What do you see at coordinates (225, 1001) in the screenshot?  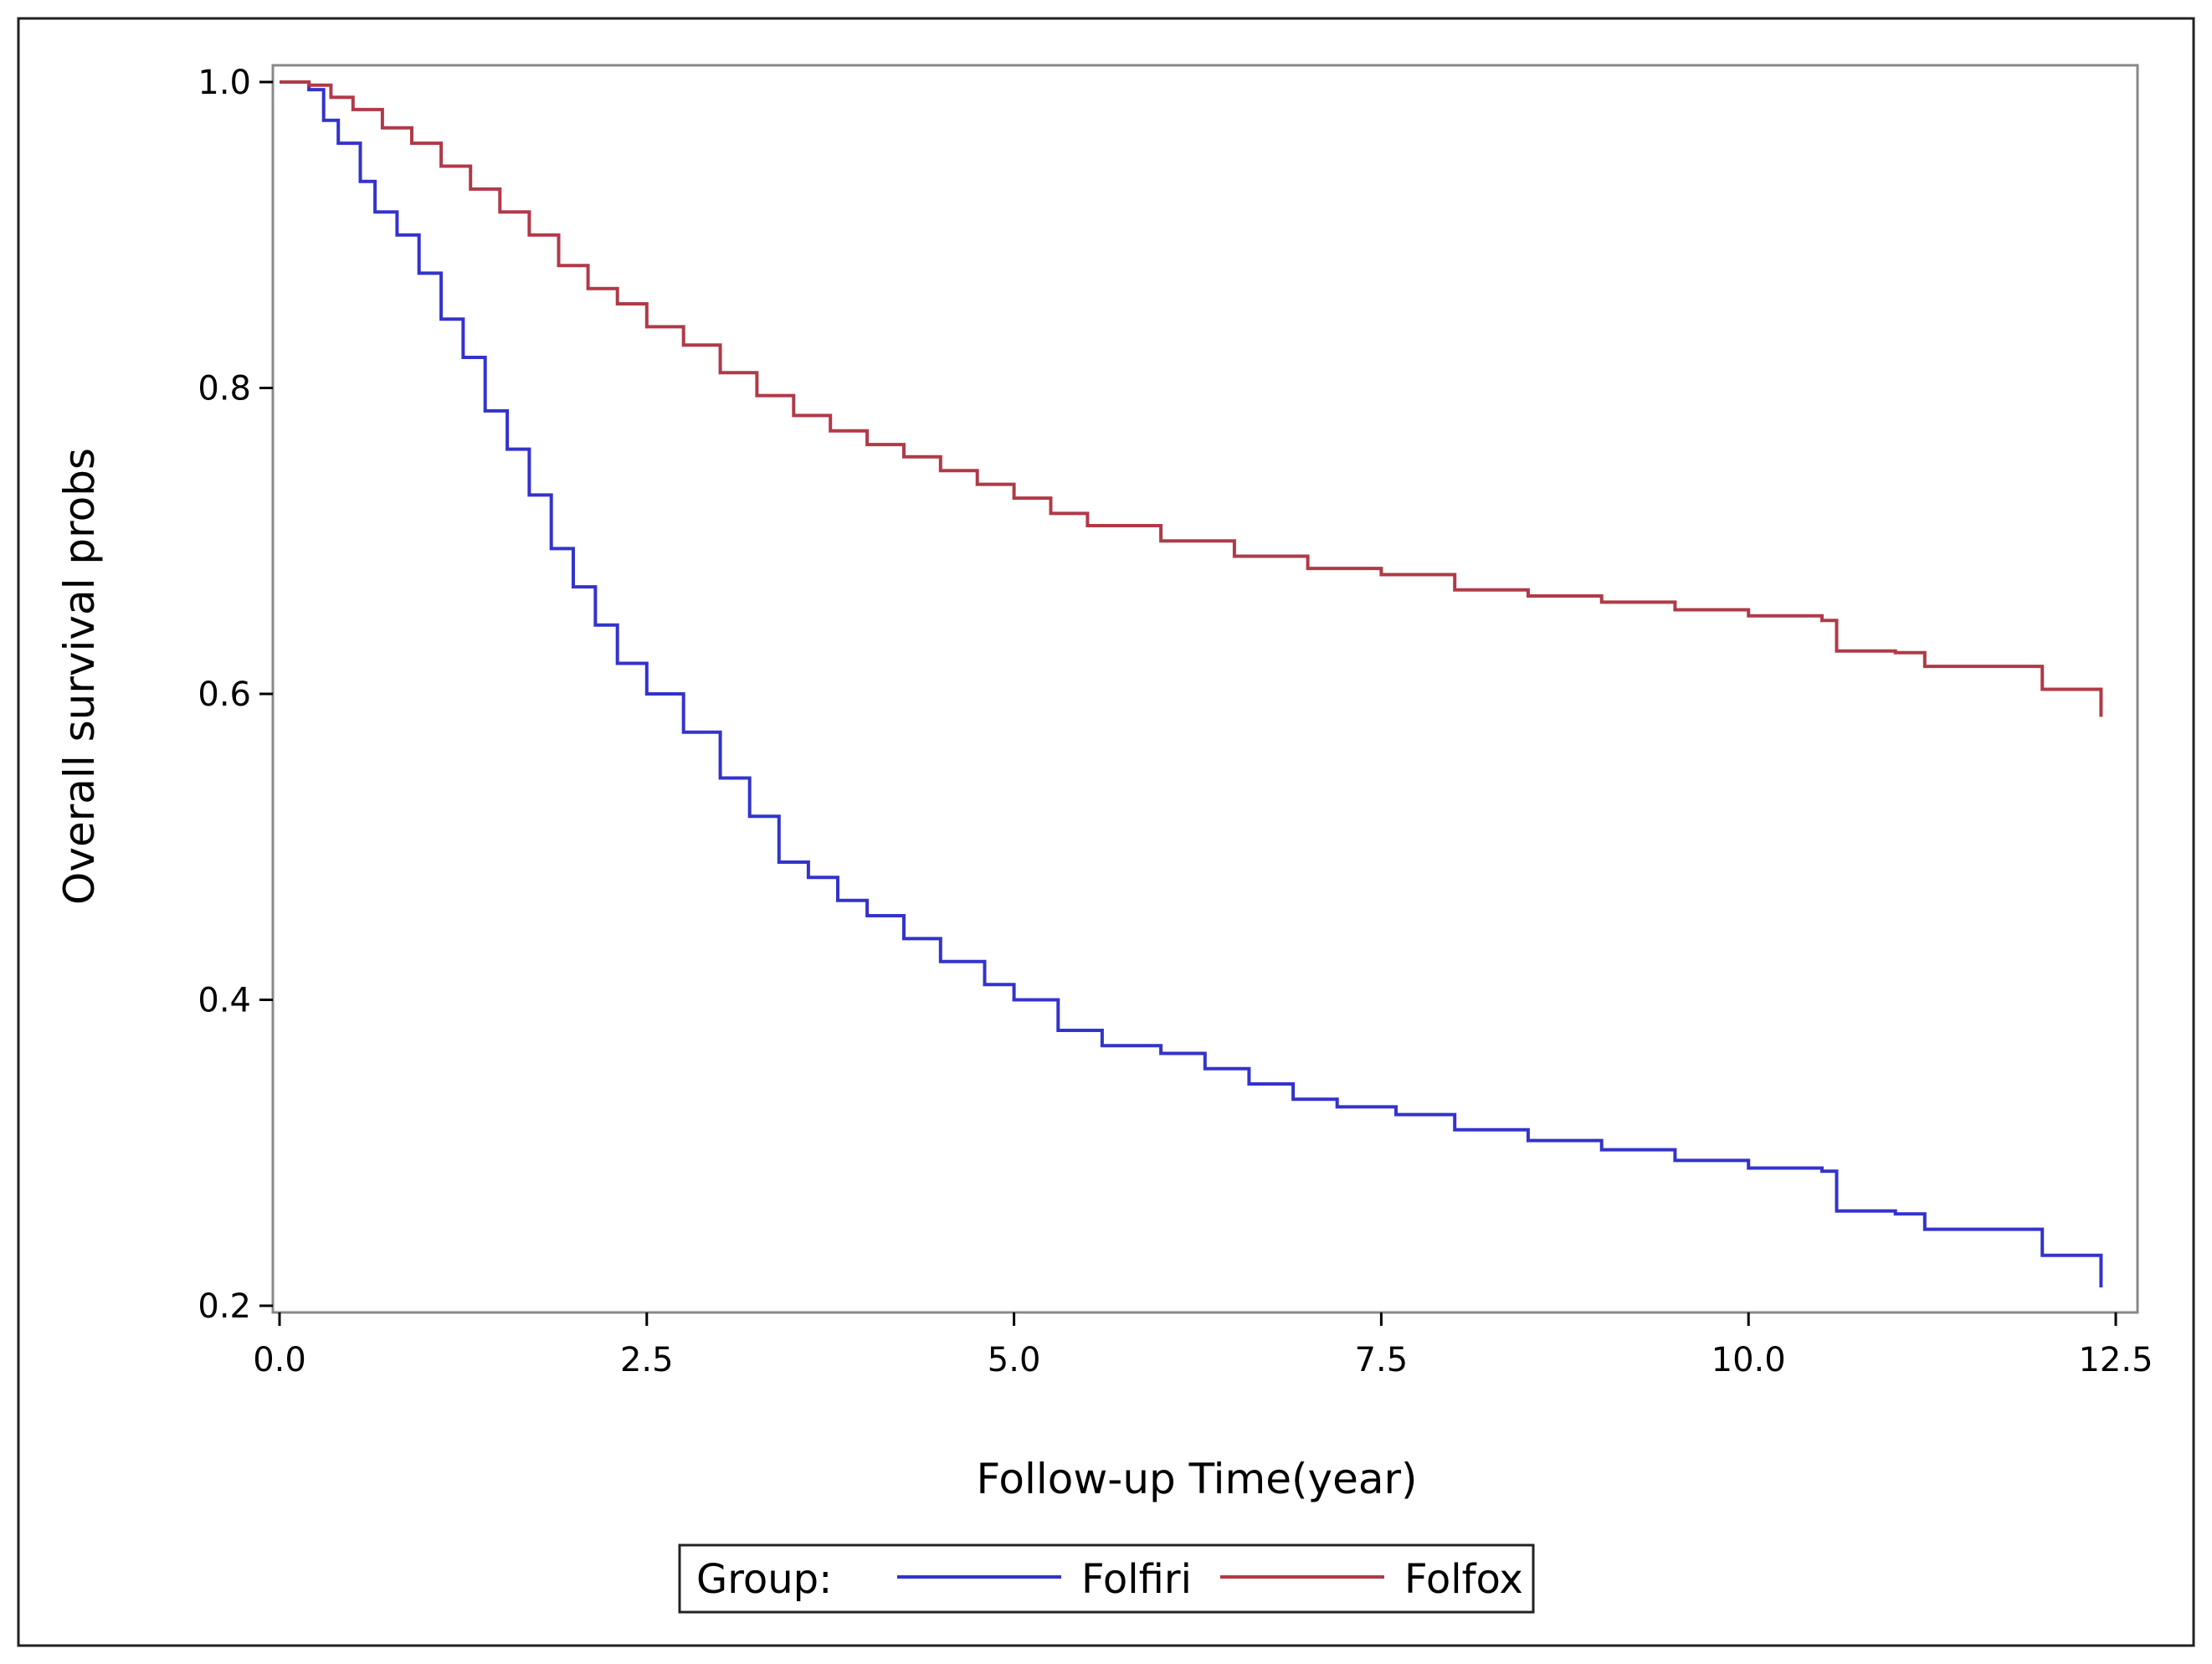 I see `y-tick-label: 0.4` at bounding box center [225, 1001].